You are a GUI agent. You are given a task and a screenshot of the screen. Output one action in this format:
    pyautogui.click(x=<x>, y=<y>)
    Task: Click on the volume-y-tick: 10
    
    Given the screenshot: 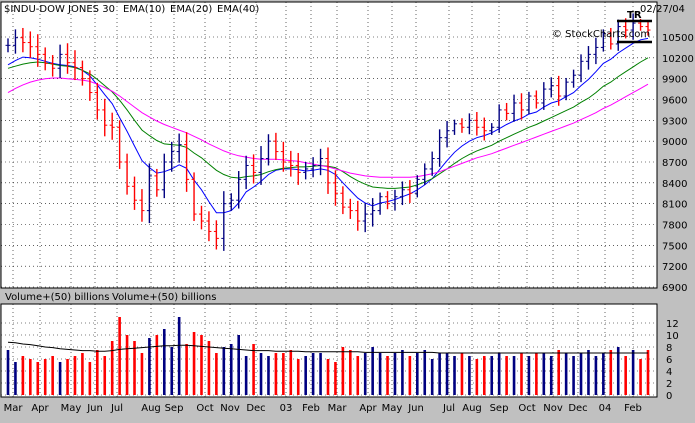 What is the action you would take?
    pyautogui.click(x=672, y=336)
    